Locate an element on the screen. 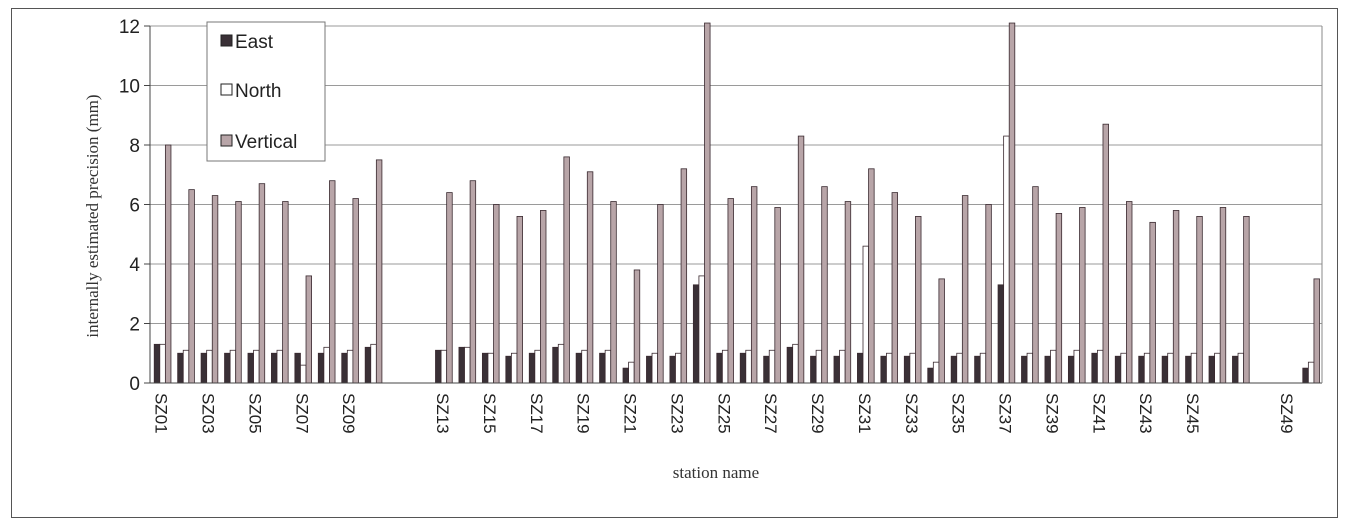 This screenshot has width=1347, height=523. y-axis-title: internally estimated precision (mm) is located at coordinates (92, 215).